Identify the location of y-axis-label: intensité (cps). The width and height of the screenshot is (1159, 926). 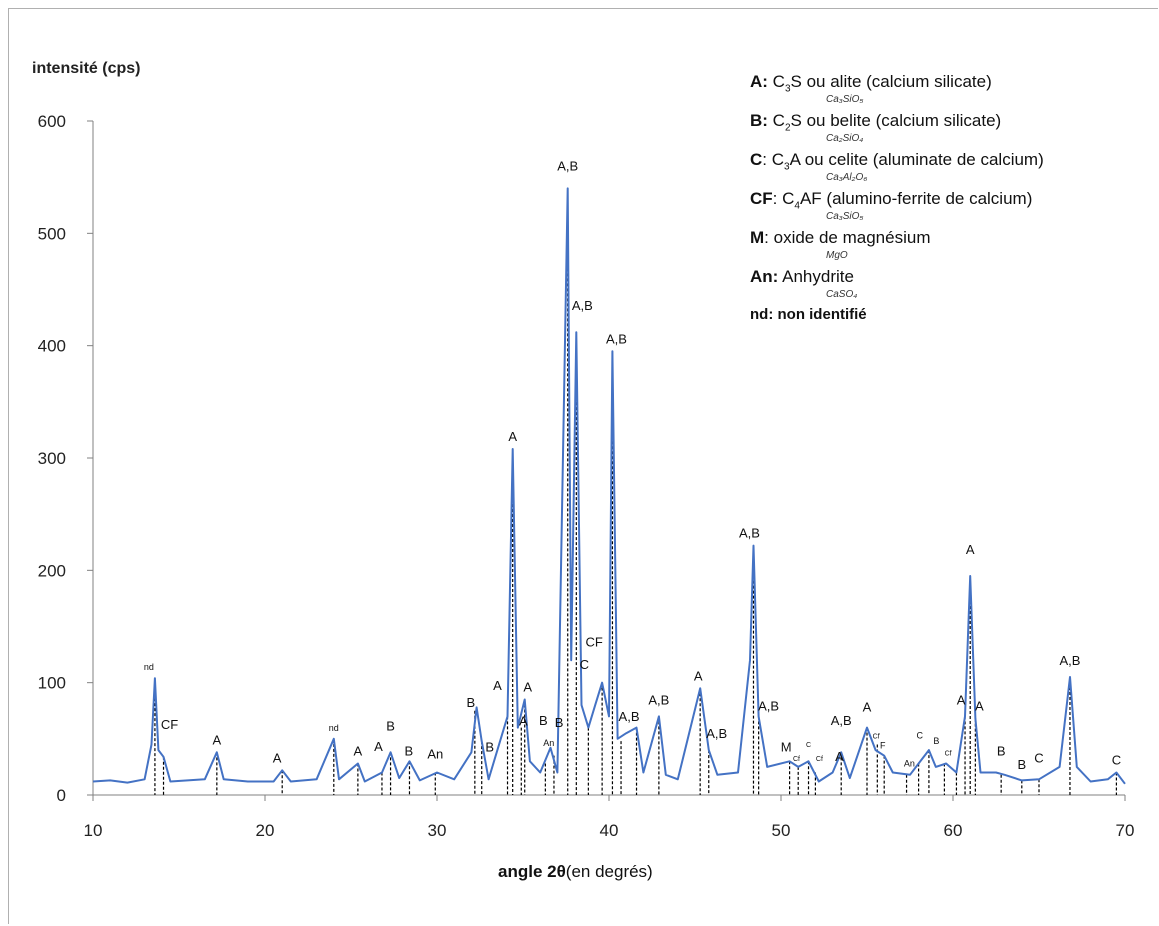
(86, 68).